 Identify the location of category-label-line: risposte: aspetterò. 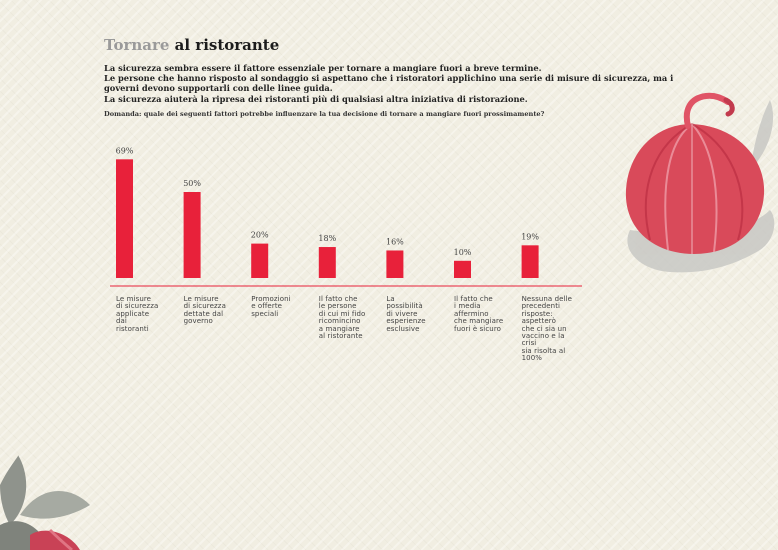
(538, 317).